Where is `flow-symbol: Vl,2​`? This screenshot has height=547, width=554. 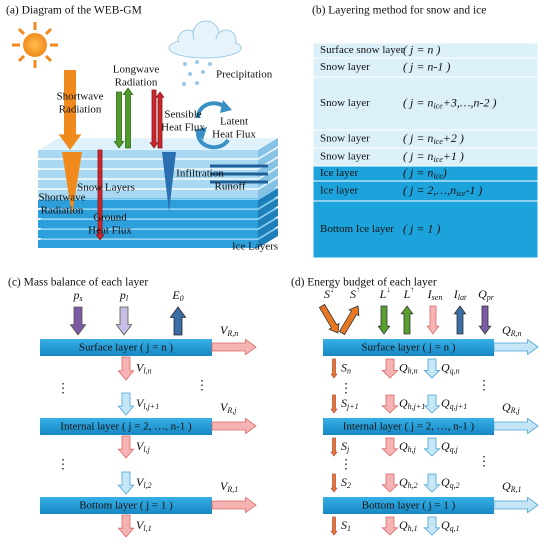 flow-symbol: Vl,2​ is located at coordinates (144, 482).